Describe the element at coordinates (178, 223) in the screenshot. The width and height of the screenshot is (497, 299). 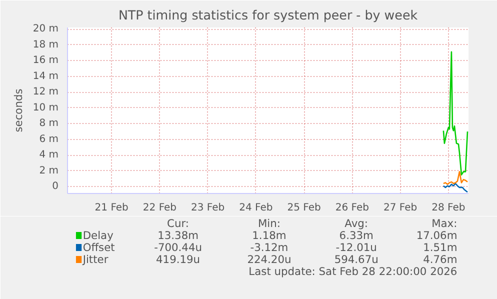
I see `text: Cur:` at that location.